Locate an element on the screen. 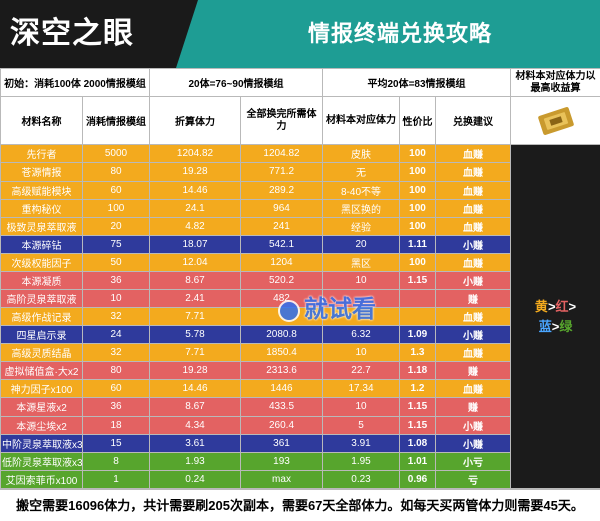 Image resolution: width=600 pixels, height=521 pixels. cell-ratio: 1.08 is located at coordinates (418, 443).